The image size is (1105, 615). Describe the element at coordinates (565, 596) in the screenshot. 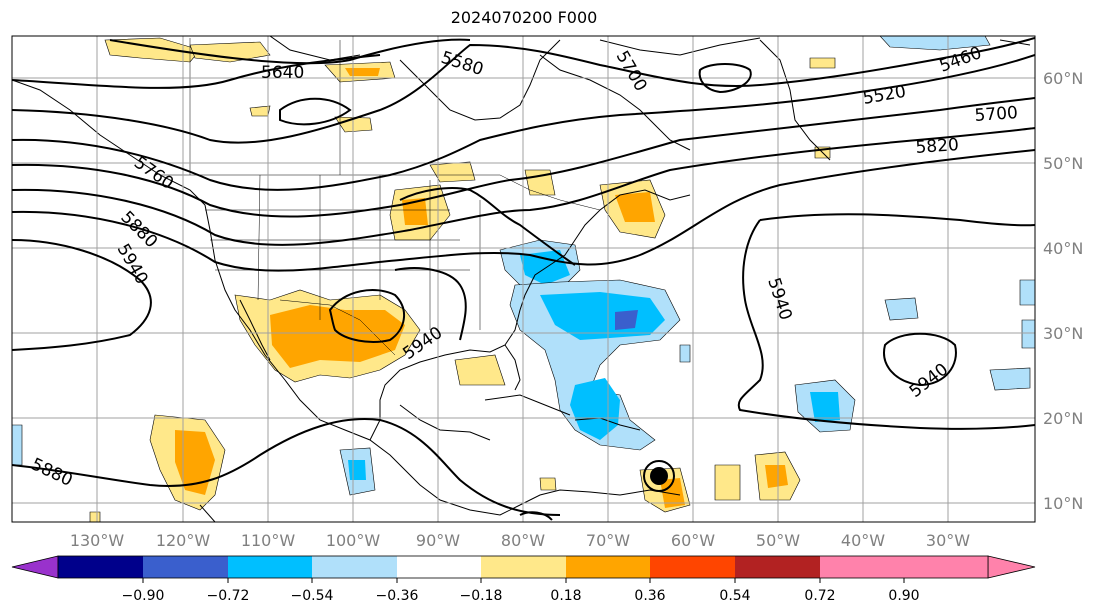

I see `colorbar-tick-label: 0.18` at that location.